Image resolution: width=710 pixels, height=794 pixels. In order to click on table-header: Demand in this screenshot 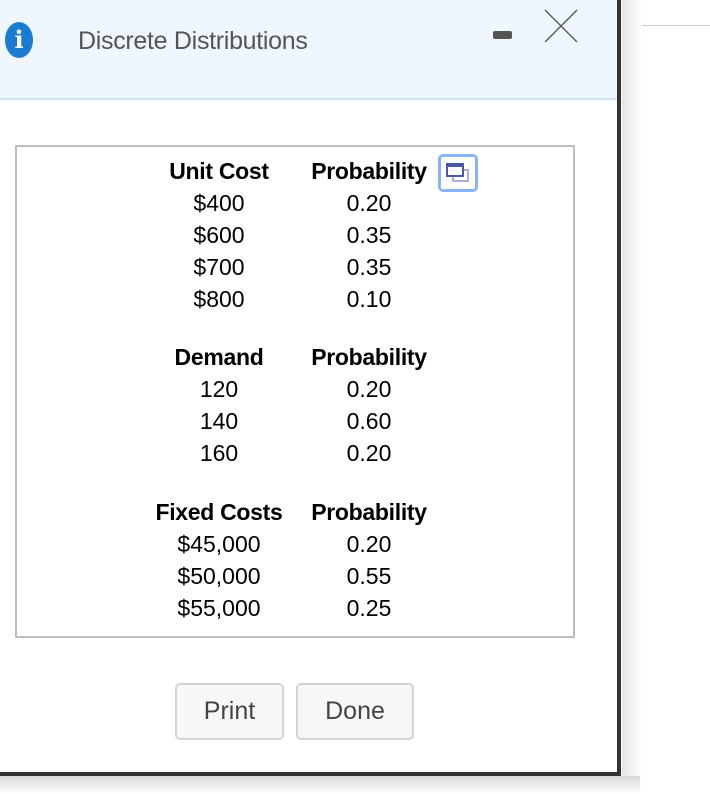, I will do `click(219, 357)`.